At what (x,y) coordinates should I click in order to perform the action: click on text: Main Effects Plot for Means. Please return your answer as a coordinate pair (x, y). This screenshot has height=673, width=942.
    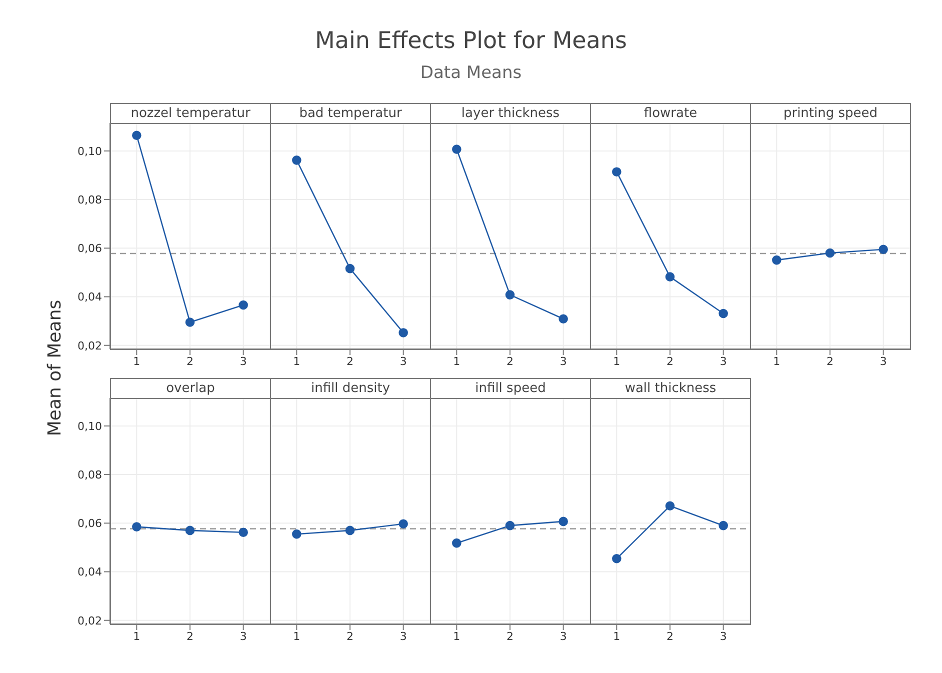
    Looking at the image, I should click on (471, 41).